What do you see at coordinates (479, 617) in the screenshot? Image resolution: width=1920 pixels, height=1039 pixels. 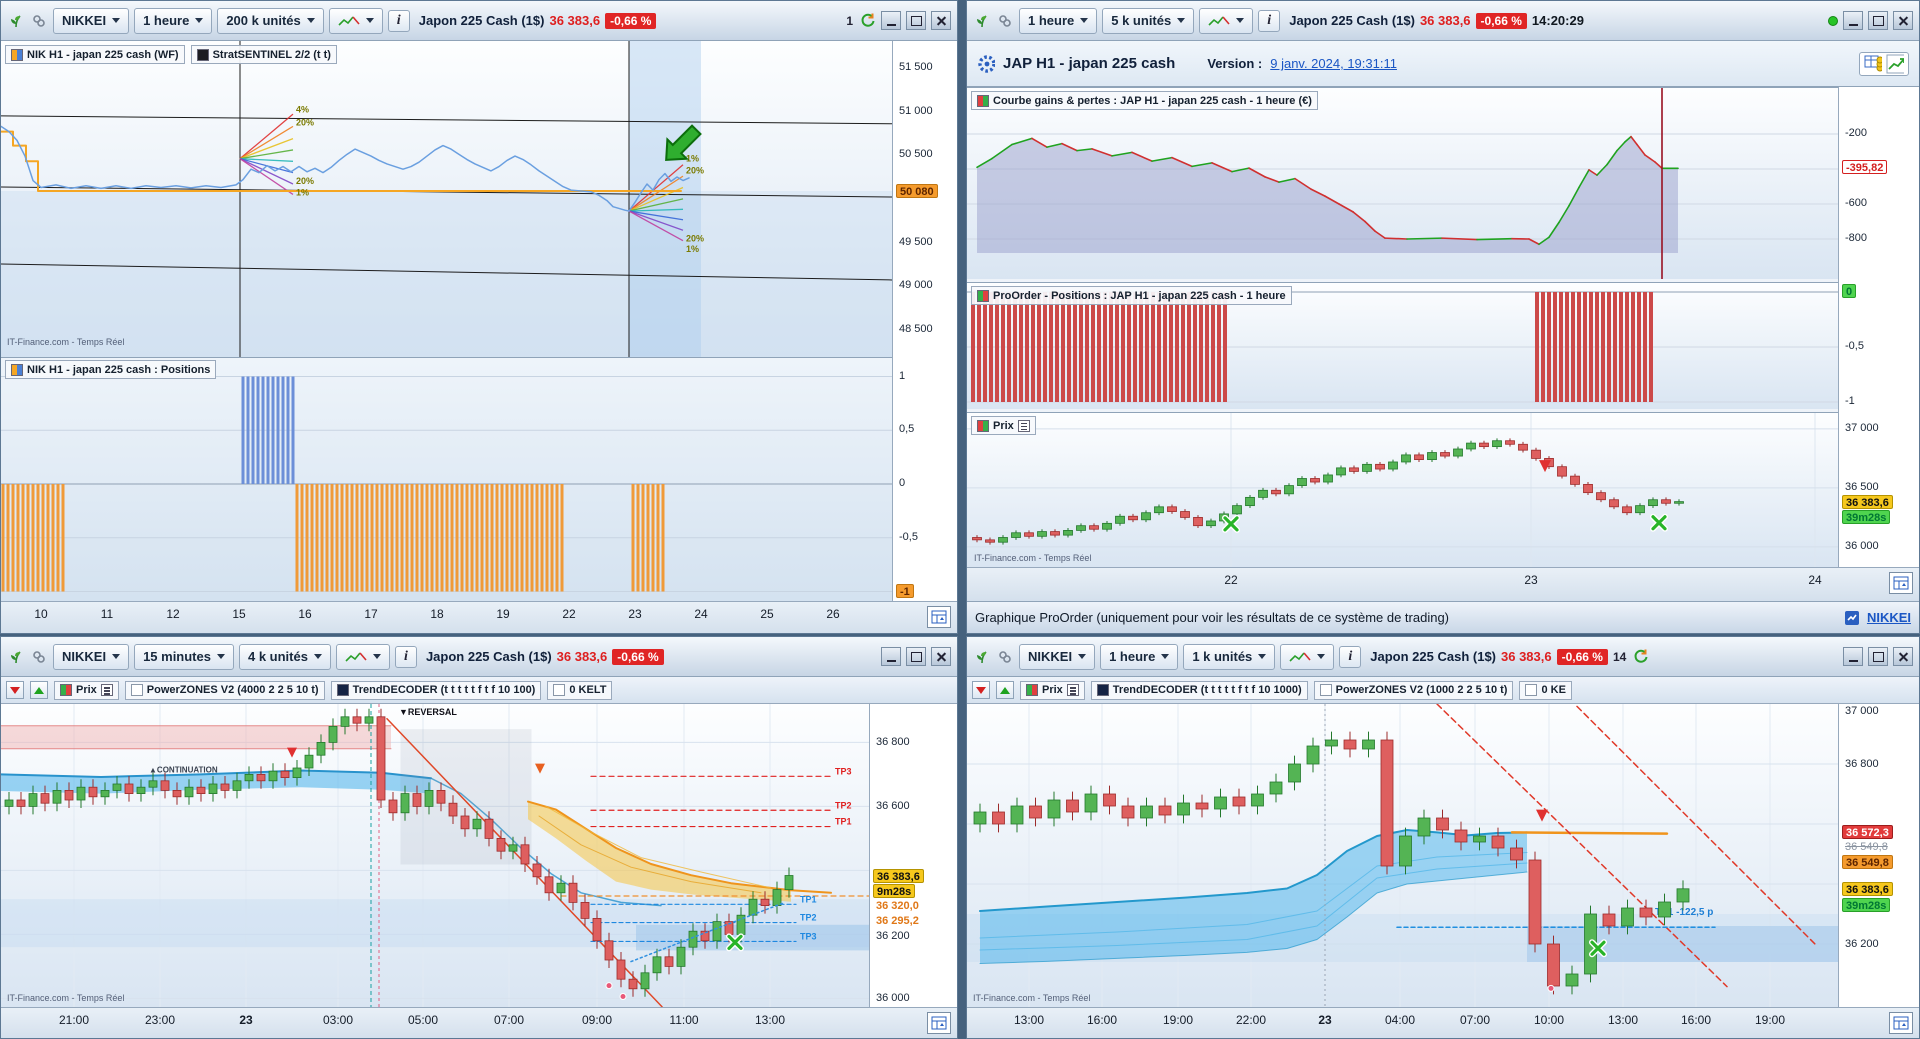 I see `time-axis: 10 11 12 15 16 17 18 19 22 23 24 25 26` at bounding box center [479, 617].